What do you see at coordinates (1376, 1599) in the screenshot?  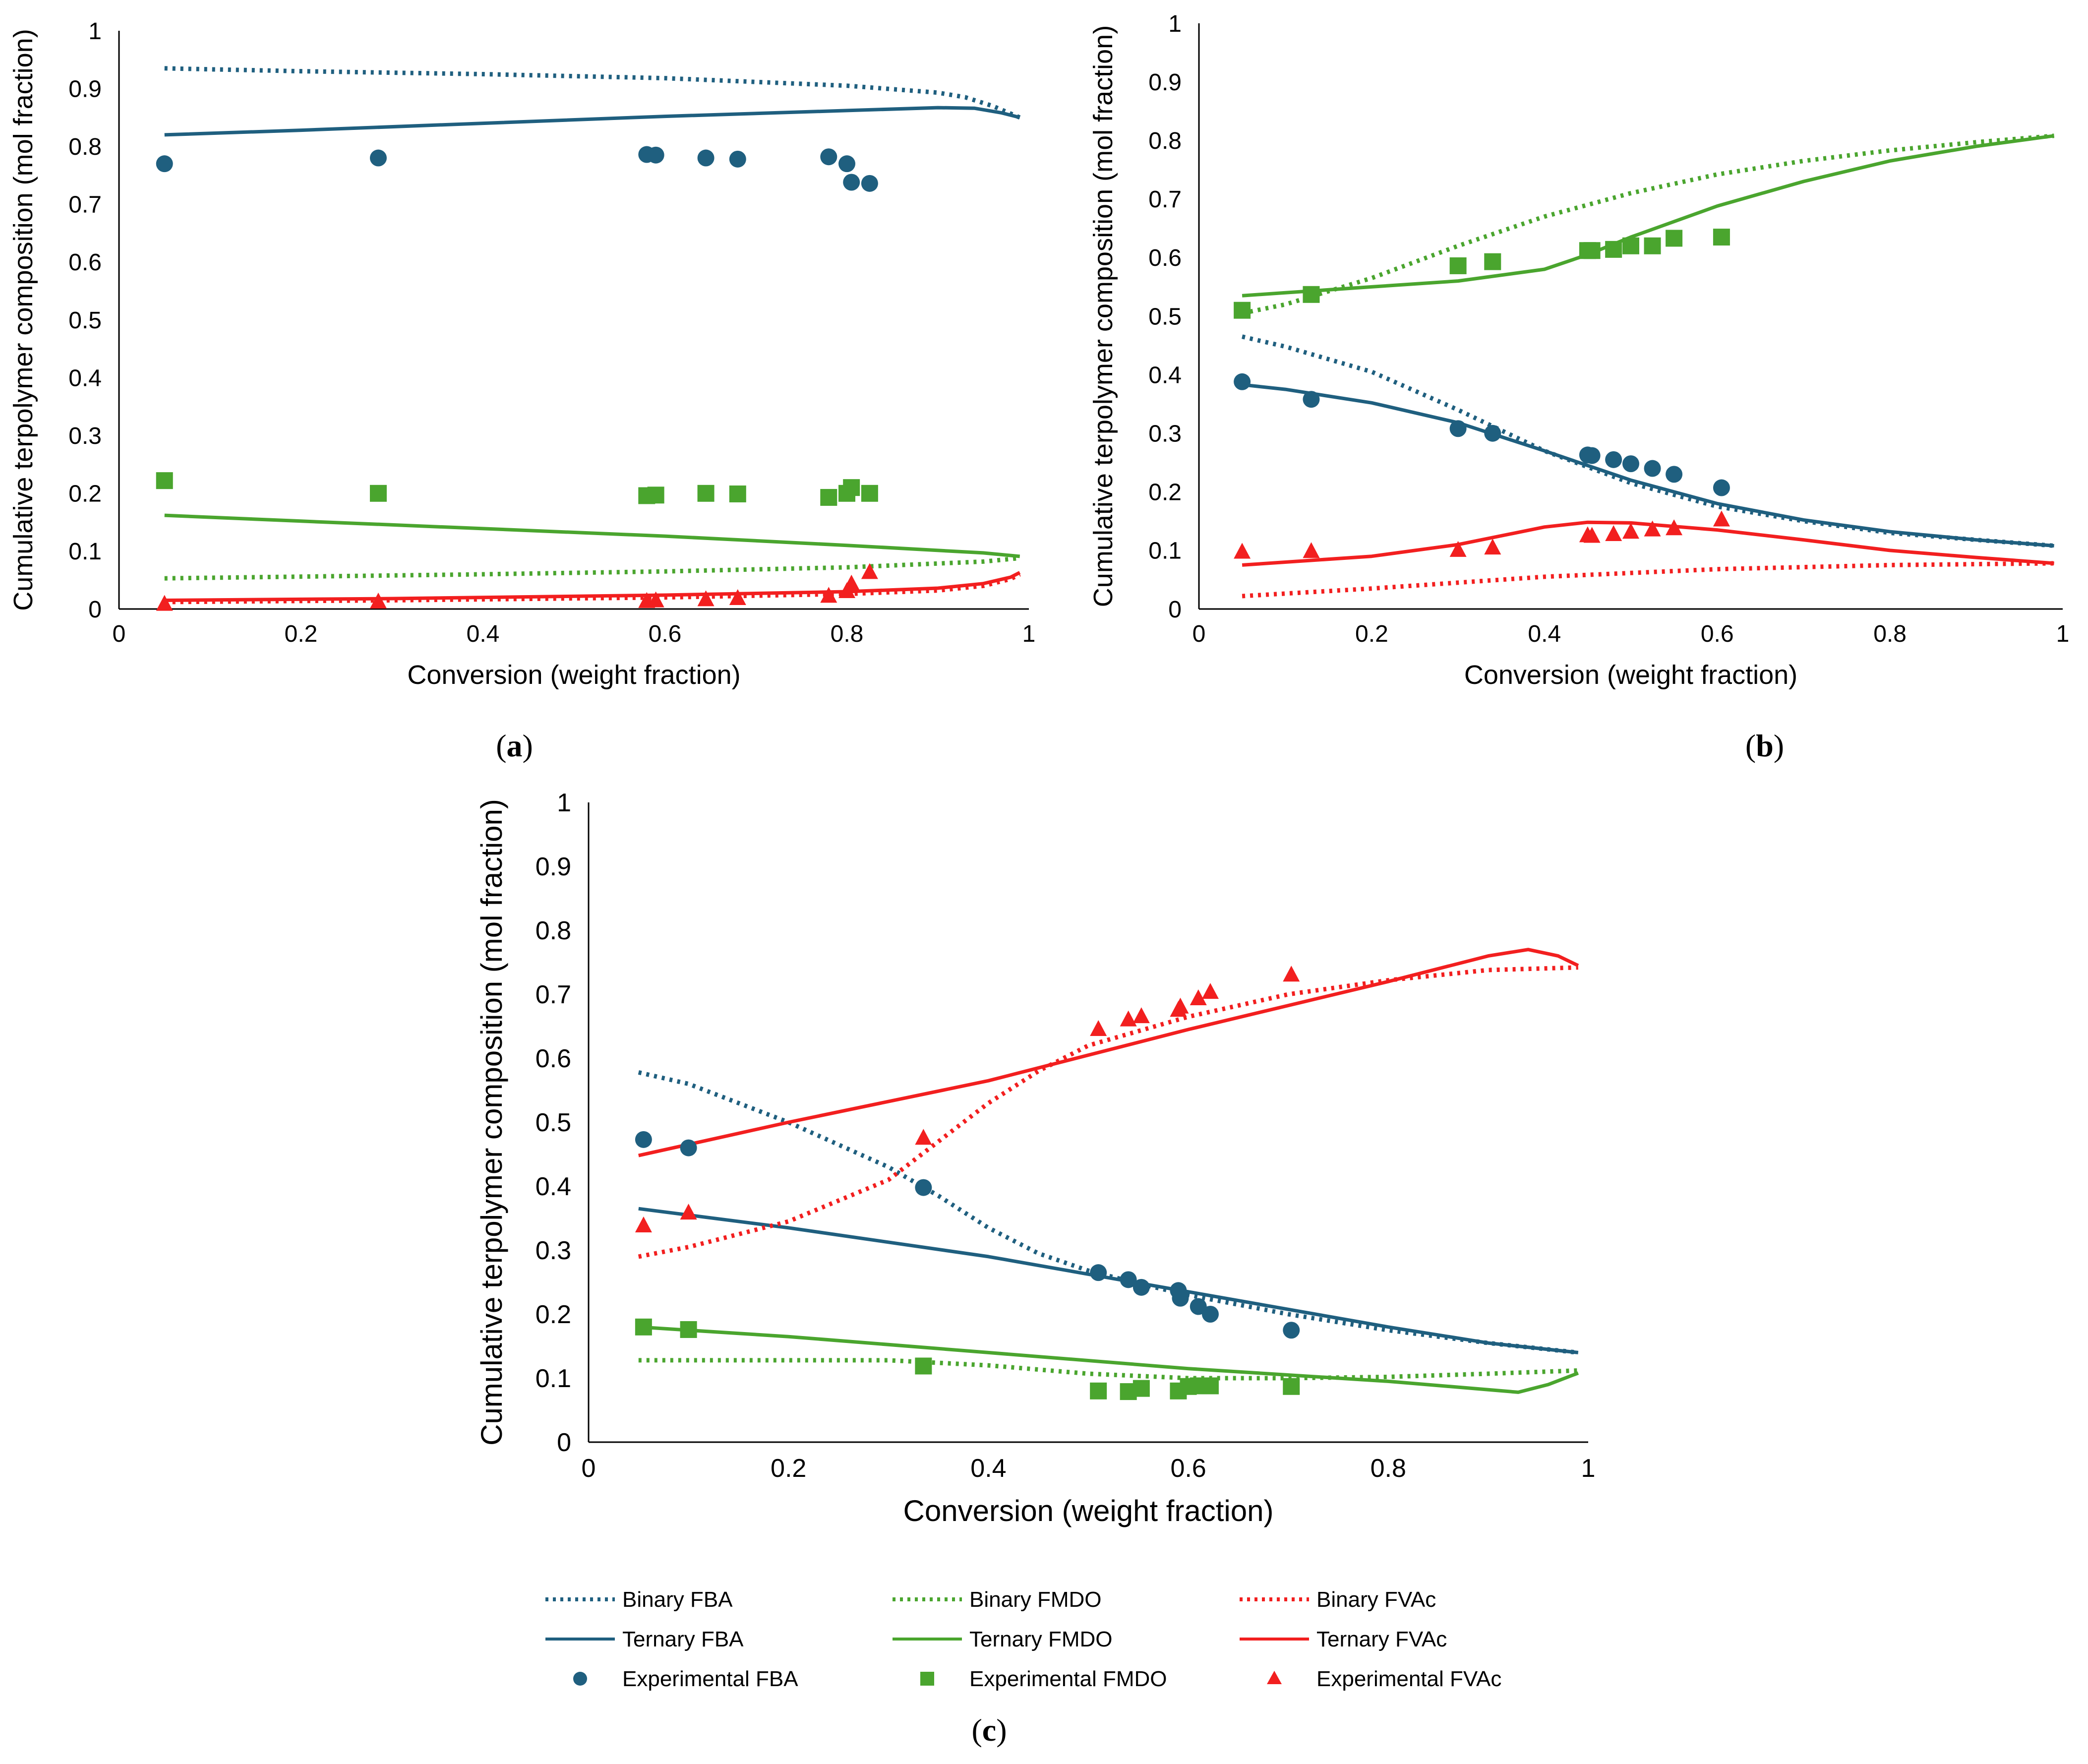 I see `legend-label: Binary FVAc` at bounding box center [1376, 1599].